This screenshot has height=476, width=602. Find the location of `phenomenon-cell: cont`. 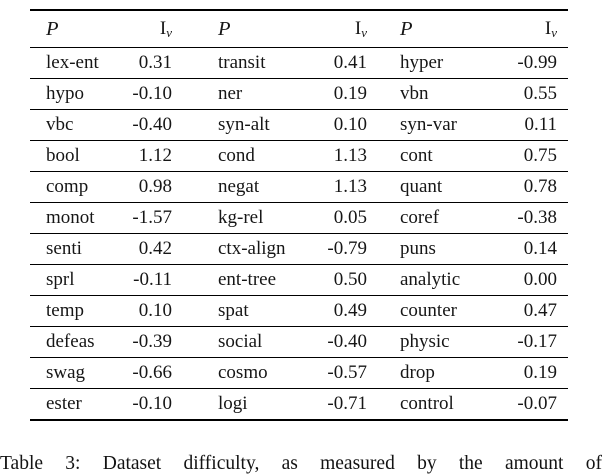

phenomenon-cell: cont is located at coordinates (416, 155).